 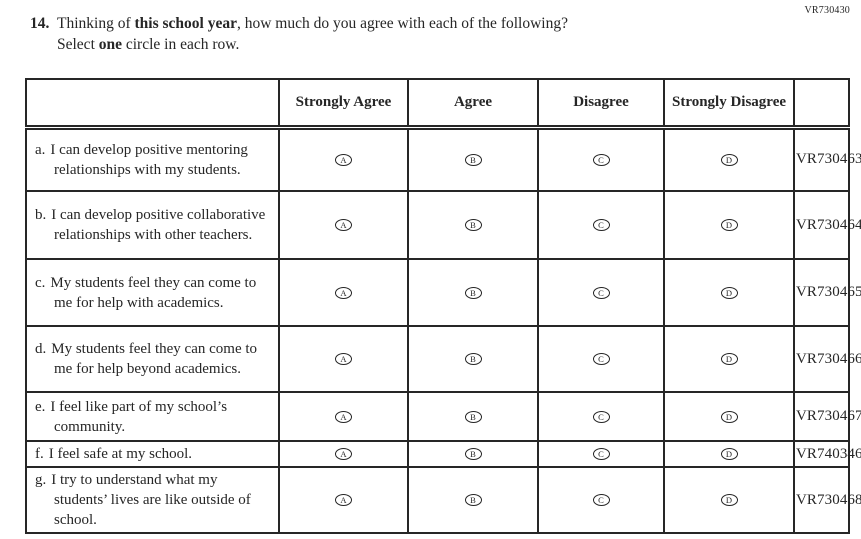 I want to click on row-statement: f. I feel safe at my school., so click(x=150, y=454).